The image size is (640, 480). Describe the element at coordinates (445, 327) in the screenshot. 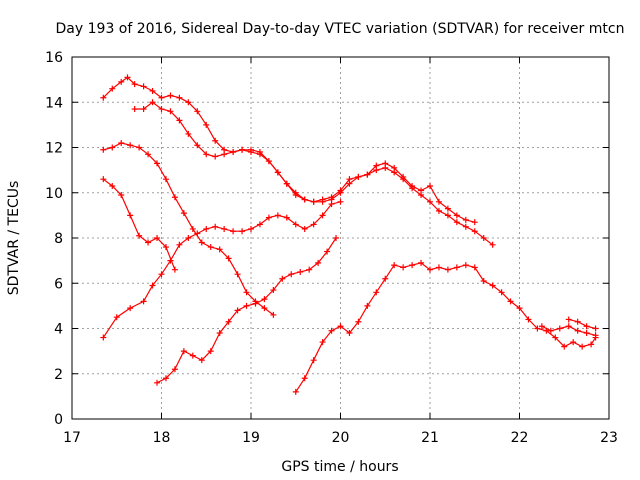

I see `series-s7` at that location.